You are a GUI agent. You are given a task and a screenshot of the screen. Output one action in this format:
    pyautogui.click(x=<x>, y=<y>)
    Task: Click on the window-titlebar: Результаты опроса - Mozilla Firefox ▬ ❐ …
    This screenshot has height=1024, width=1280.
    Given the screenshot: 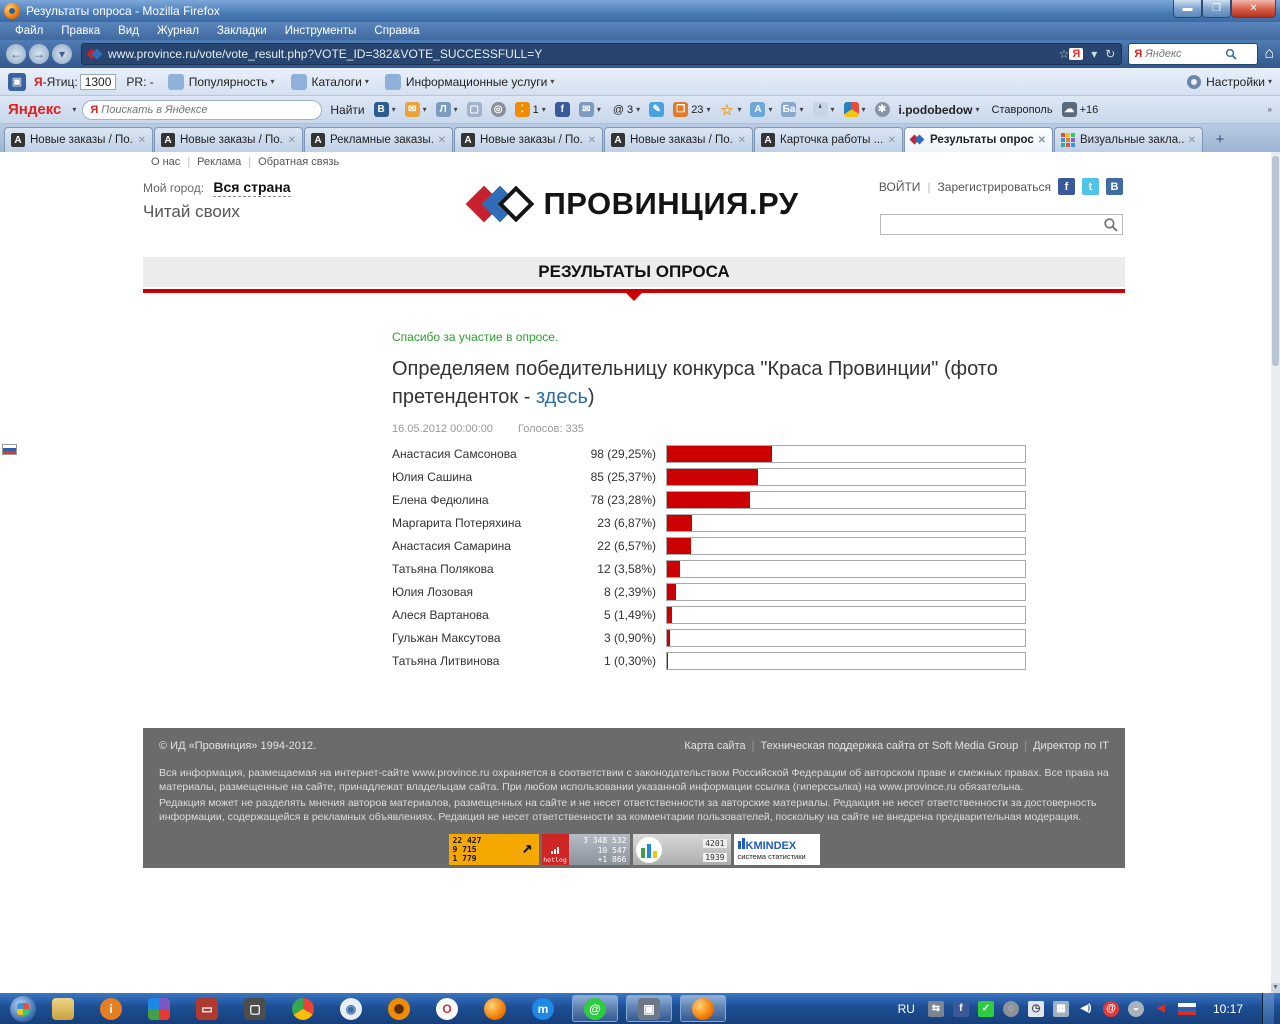 What is the action you would take?
    pyautogui.click(x=640, y=11)
    